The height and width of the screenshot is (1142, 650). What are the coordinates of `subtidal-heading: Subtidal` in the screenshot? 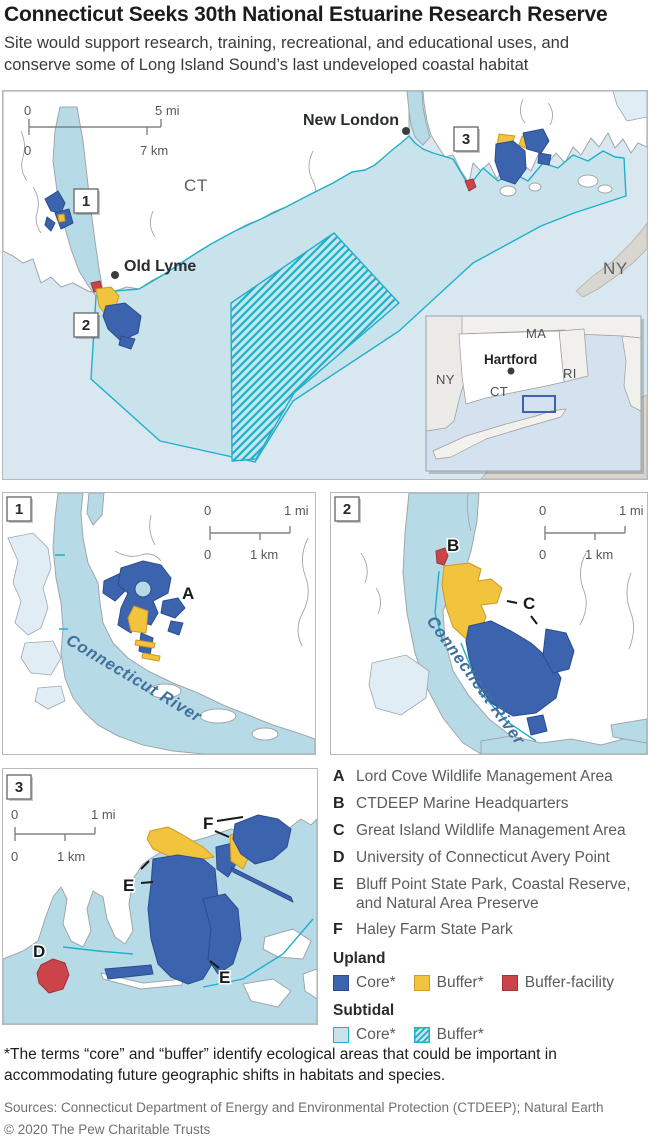 It's located at (364, 1011).